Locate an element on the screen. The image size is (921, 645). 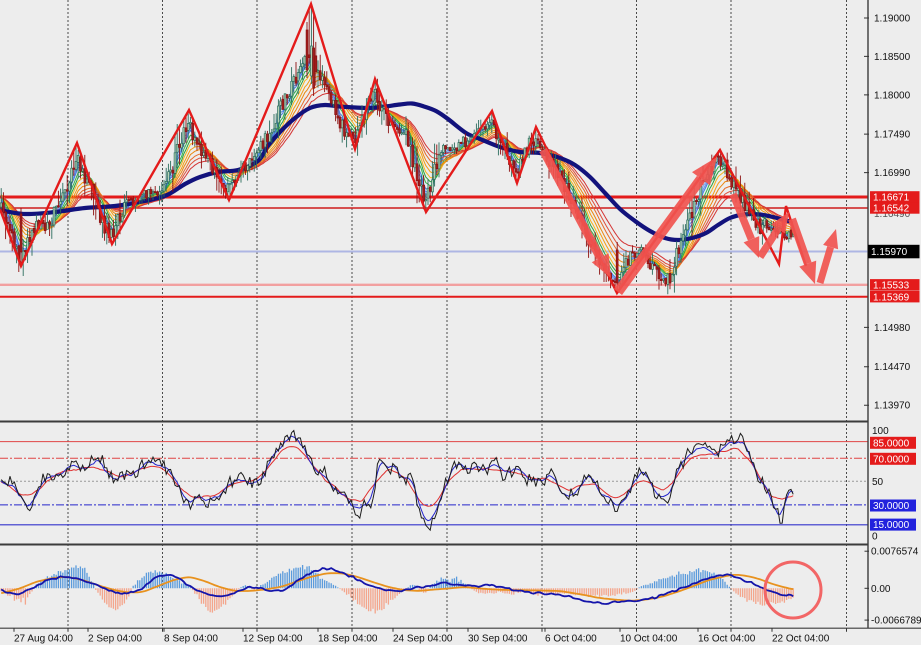
svg-text: 85.0000 is located at coordinates (891, 443).